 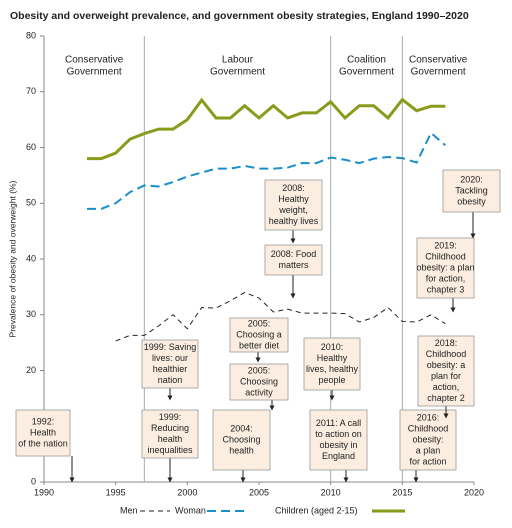 I want to click on y-tick-label: 70, so click(x=31, y=91).